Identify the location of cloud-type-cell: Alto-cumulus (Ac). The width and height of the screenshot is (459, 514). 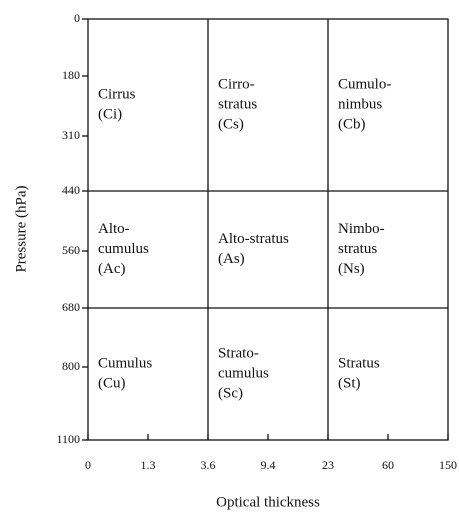
(123, 249).